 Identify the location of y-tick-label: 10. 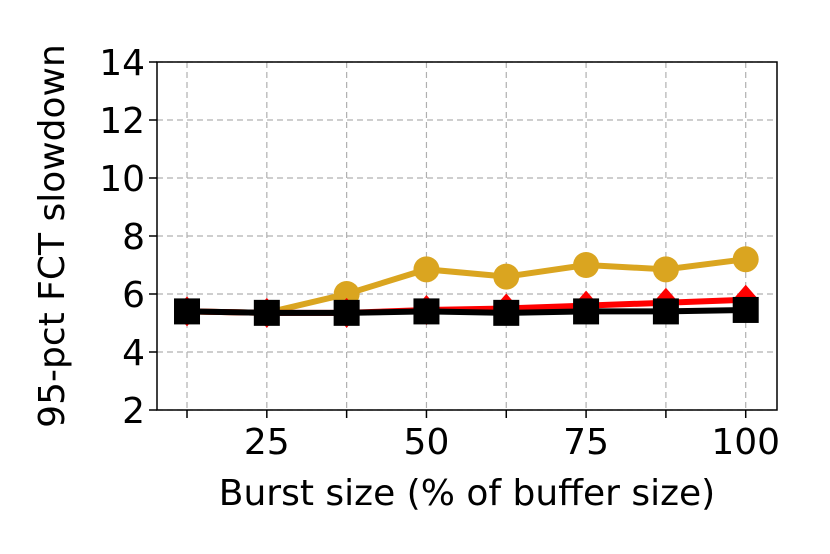
(122, 179).